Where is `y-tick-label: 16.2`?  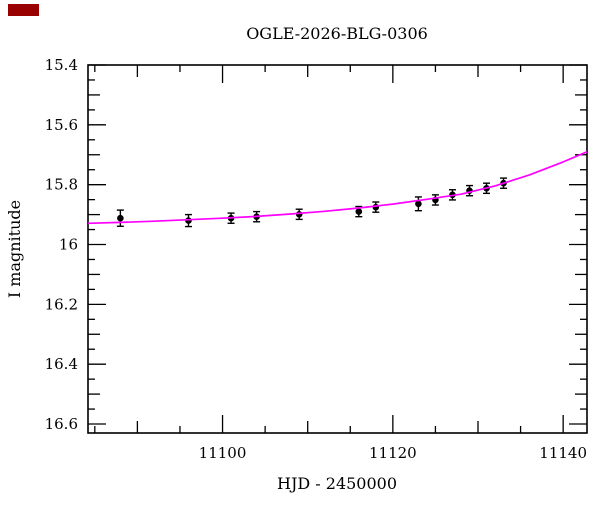 y-tick-label: 16.2 is located at coordinates (61, 304).